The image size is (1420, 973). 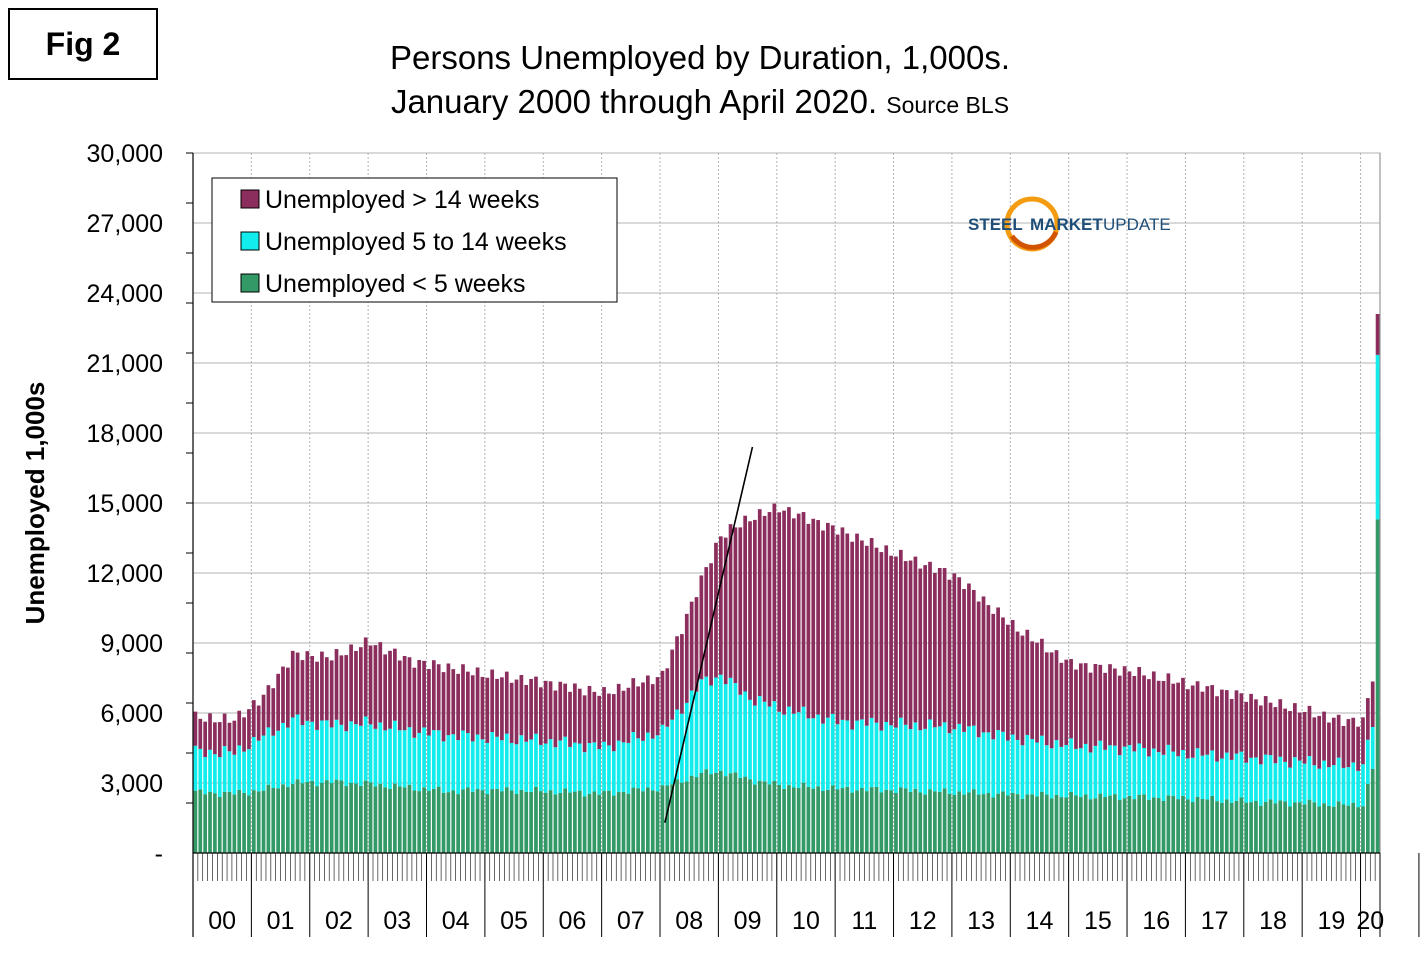 I want to click on y-tick-label: 6,000, so click(x=131, y=714).